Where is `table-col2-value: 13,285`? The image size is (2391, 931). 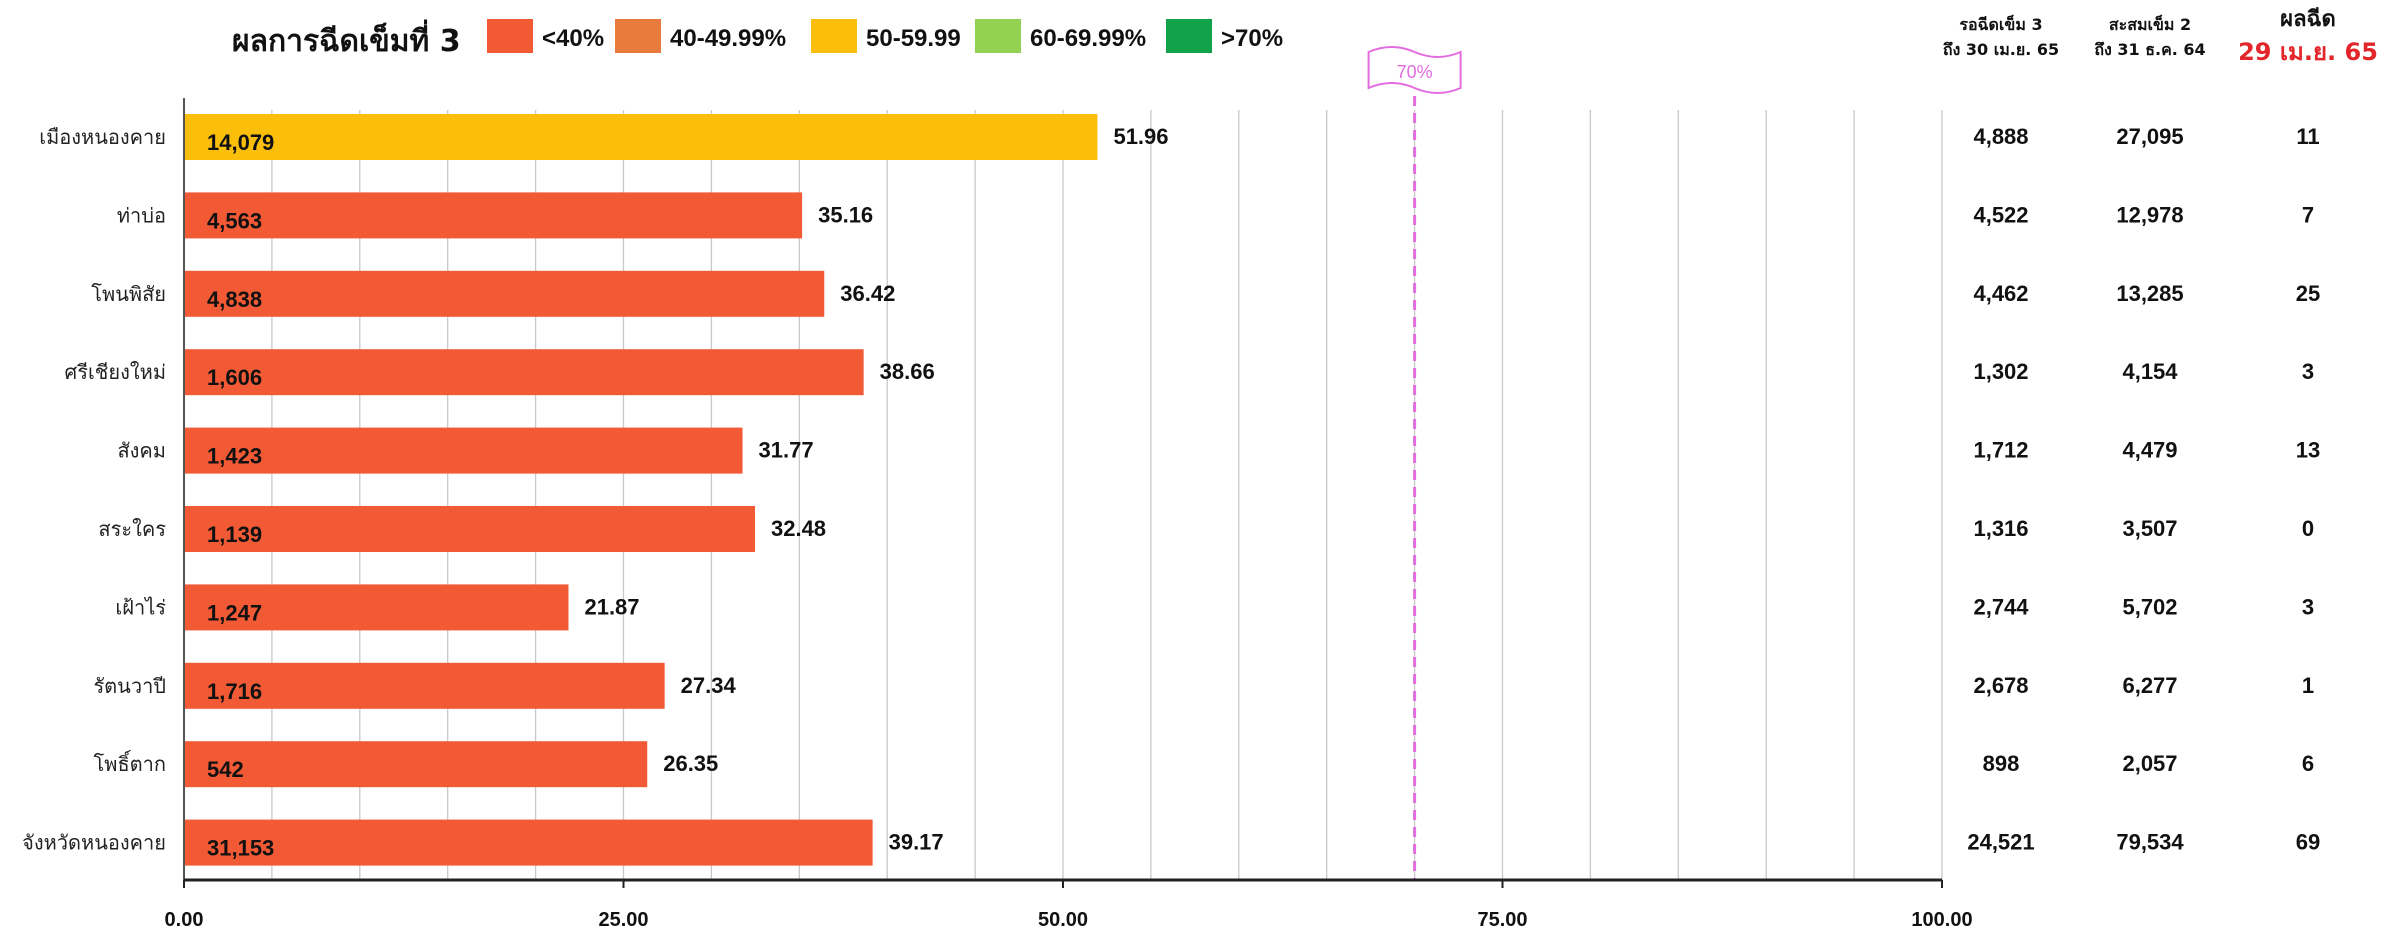 table-col2-value: 13,285 is located at coordinates (2149, 293).